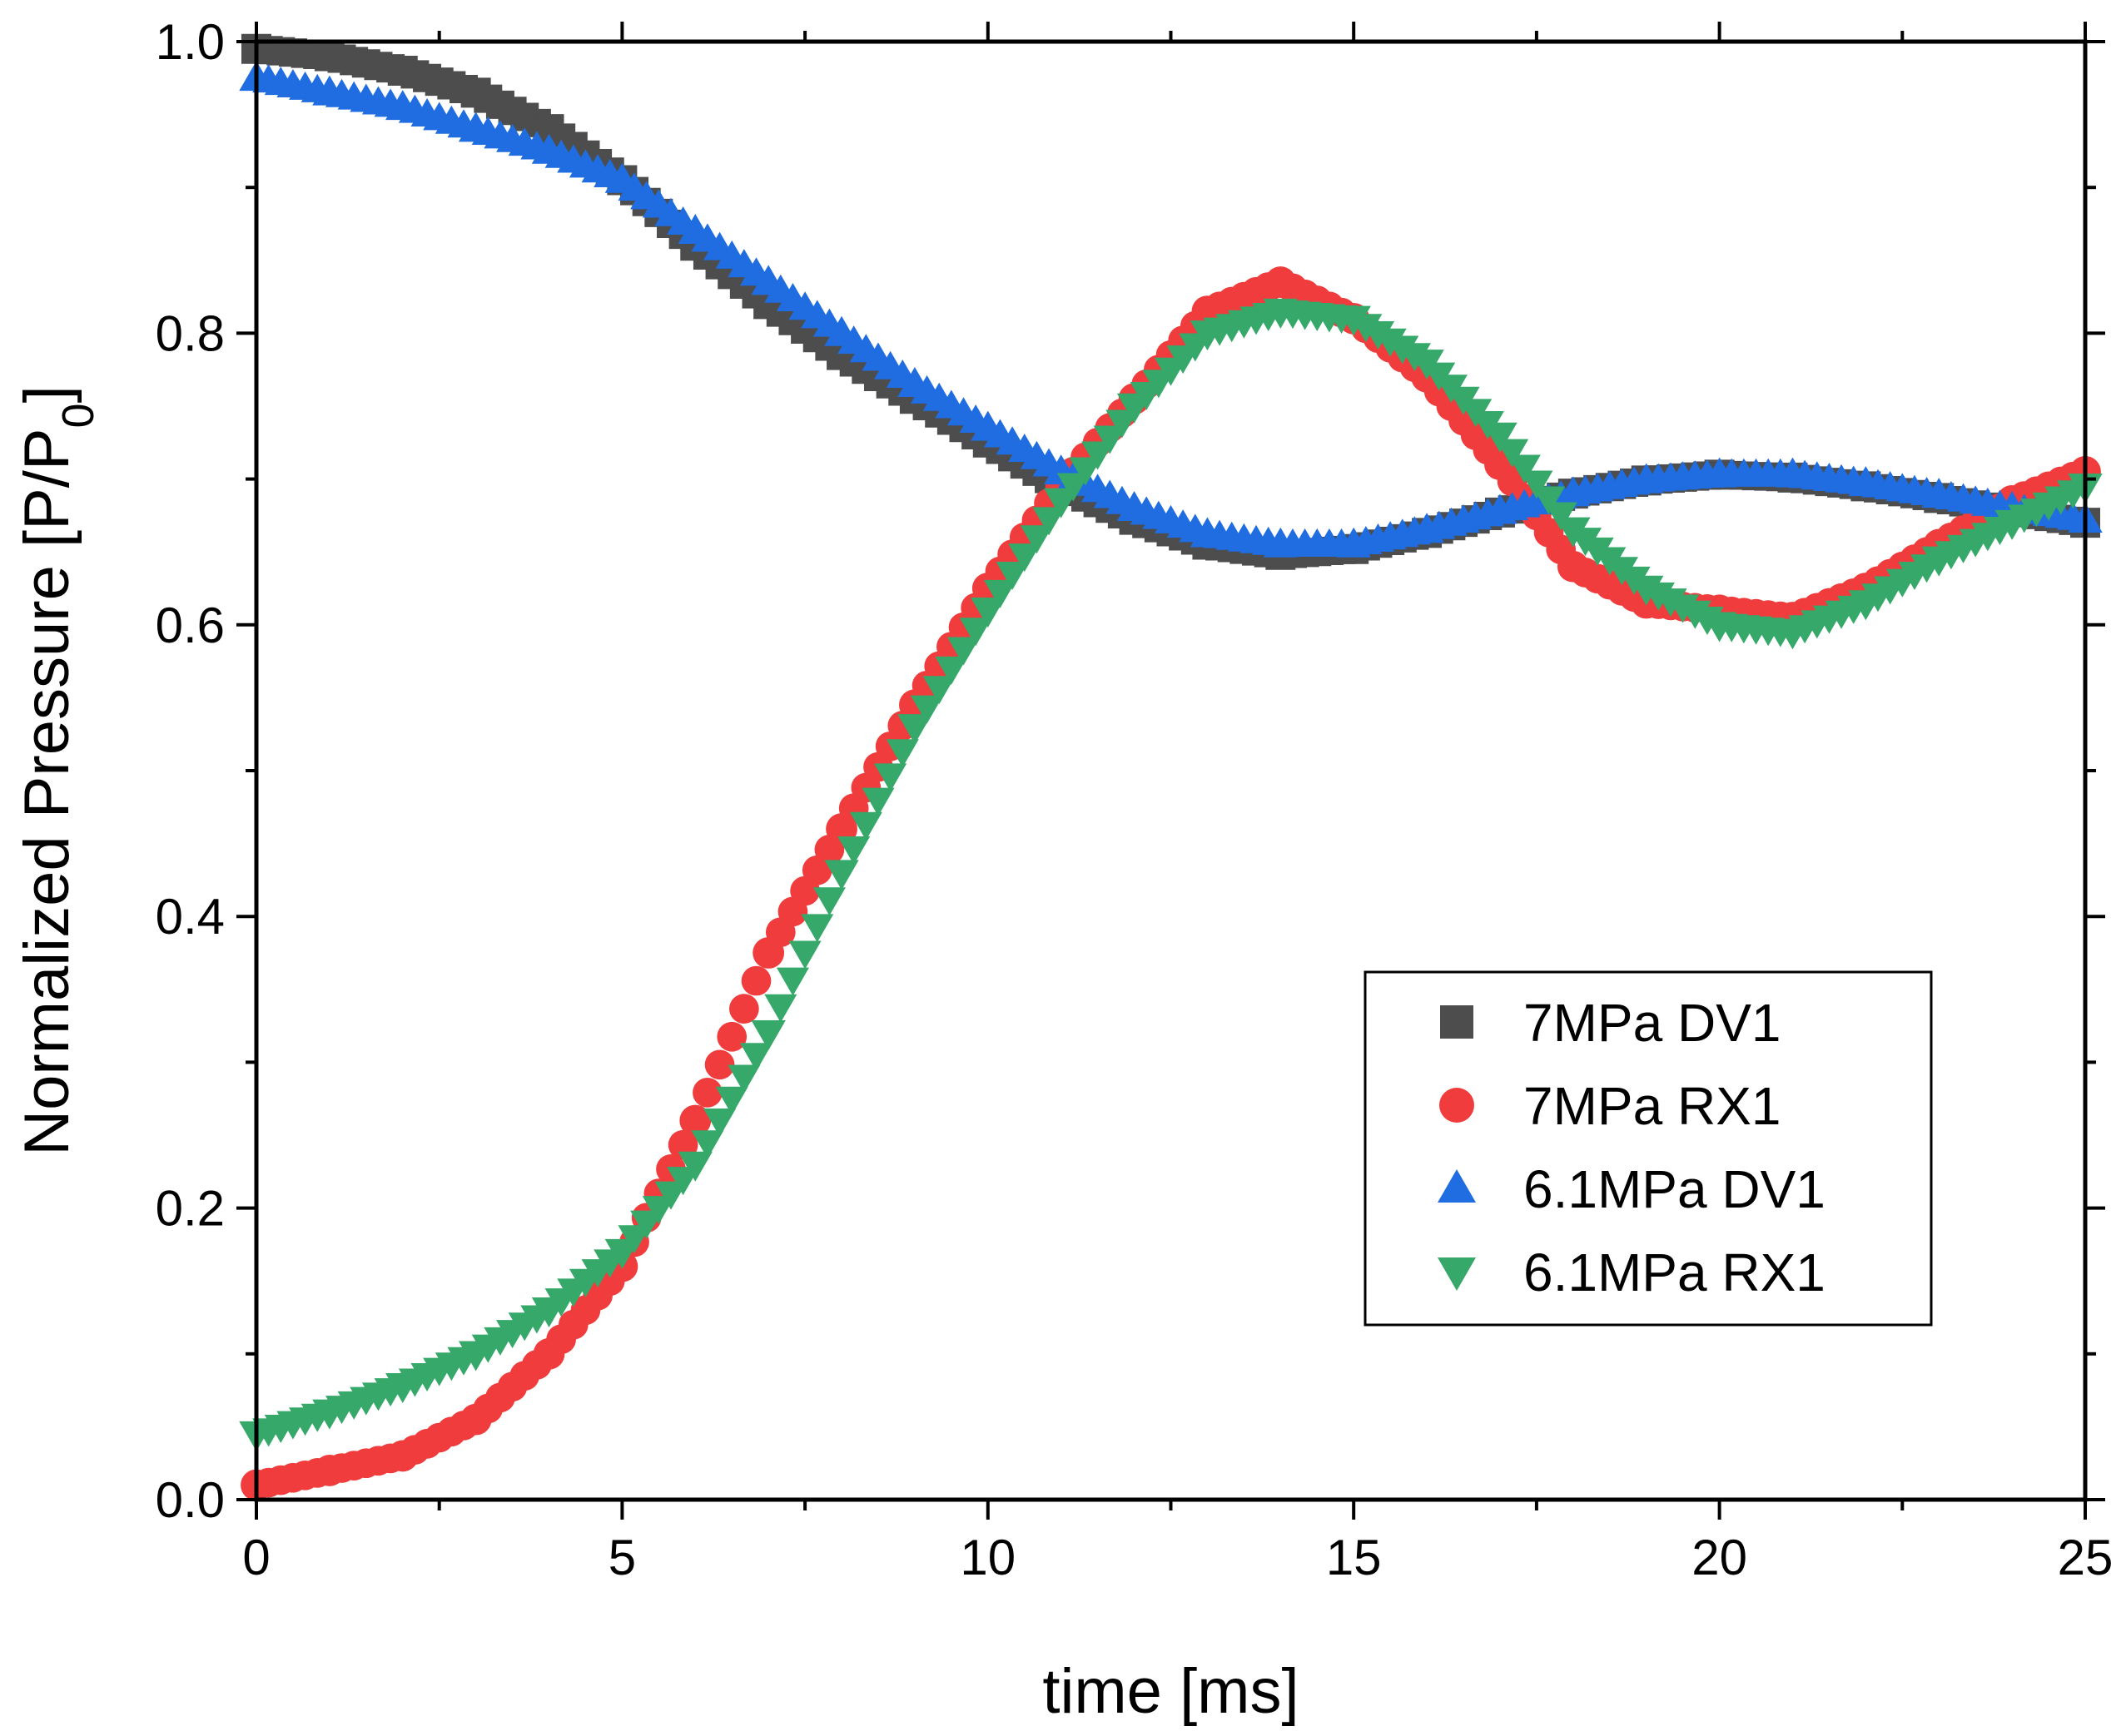 The width and height of the screenshot is (2126, 1736). I want to click on y-axis-title-main: Normalized Pressure [P/P, so click(47, 791).